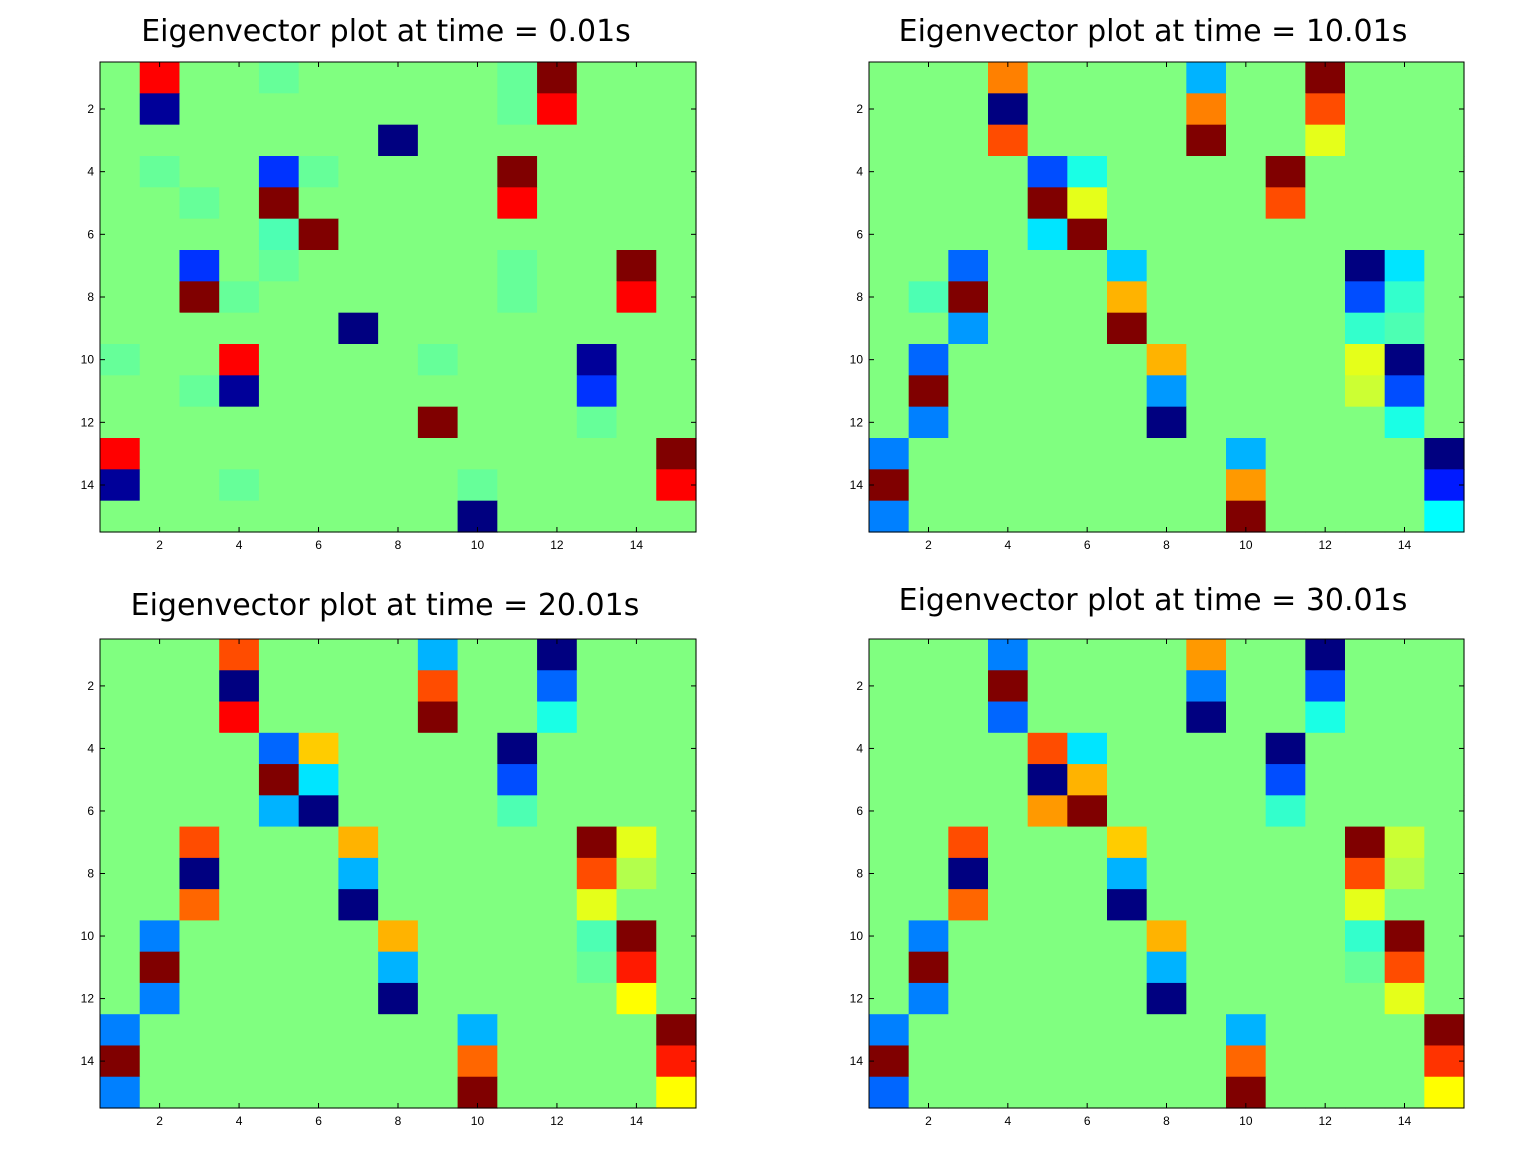 The width and height of the screenshot is (1537, 1172). I want to click on chart-title: Eigenvector plot at time = 0.01s, so click(386, 31).